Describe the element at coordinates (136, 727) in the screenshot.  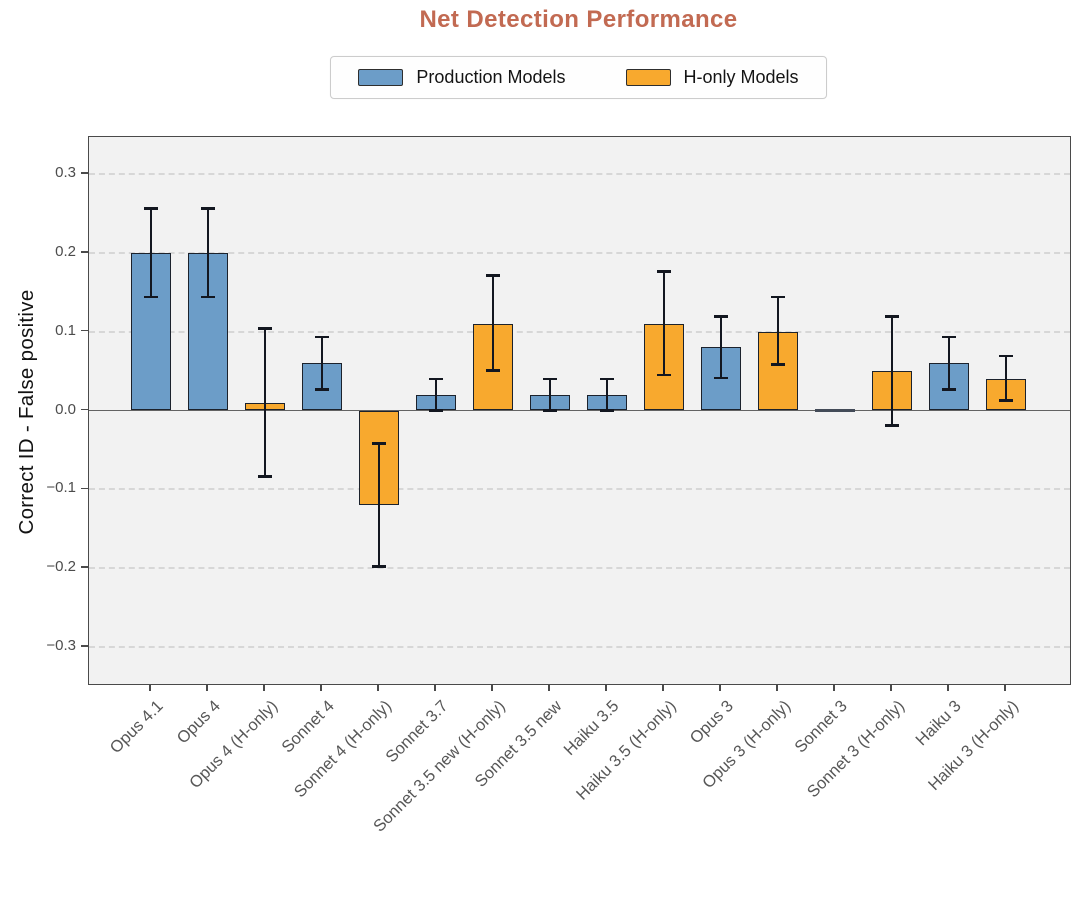
I see `x-tick-label: Opus 4.1` at that location.